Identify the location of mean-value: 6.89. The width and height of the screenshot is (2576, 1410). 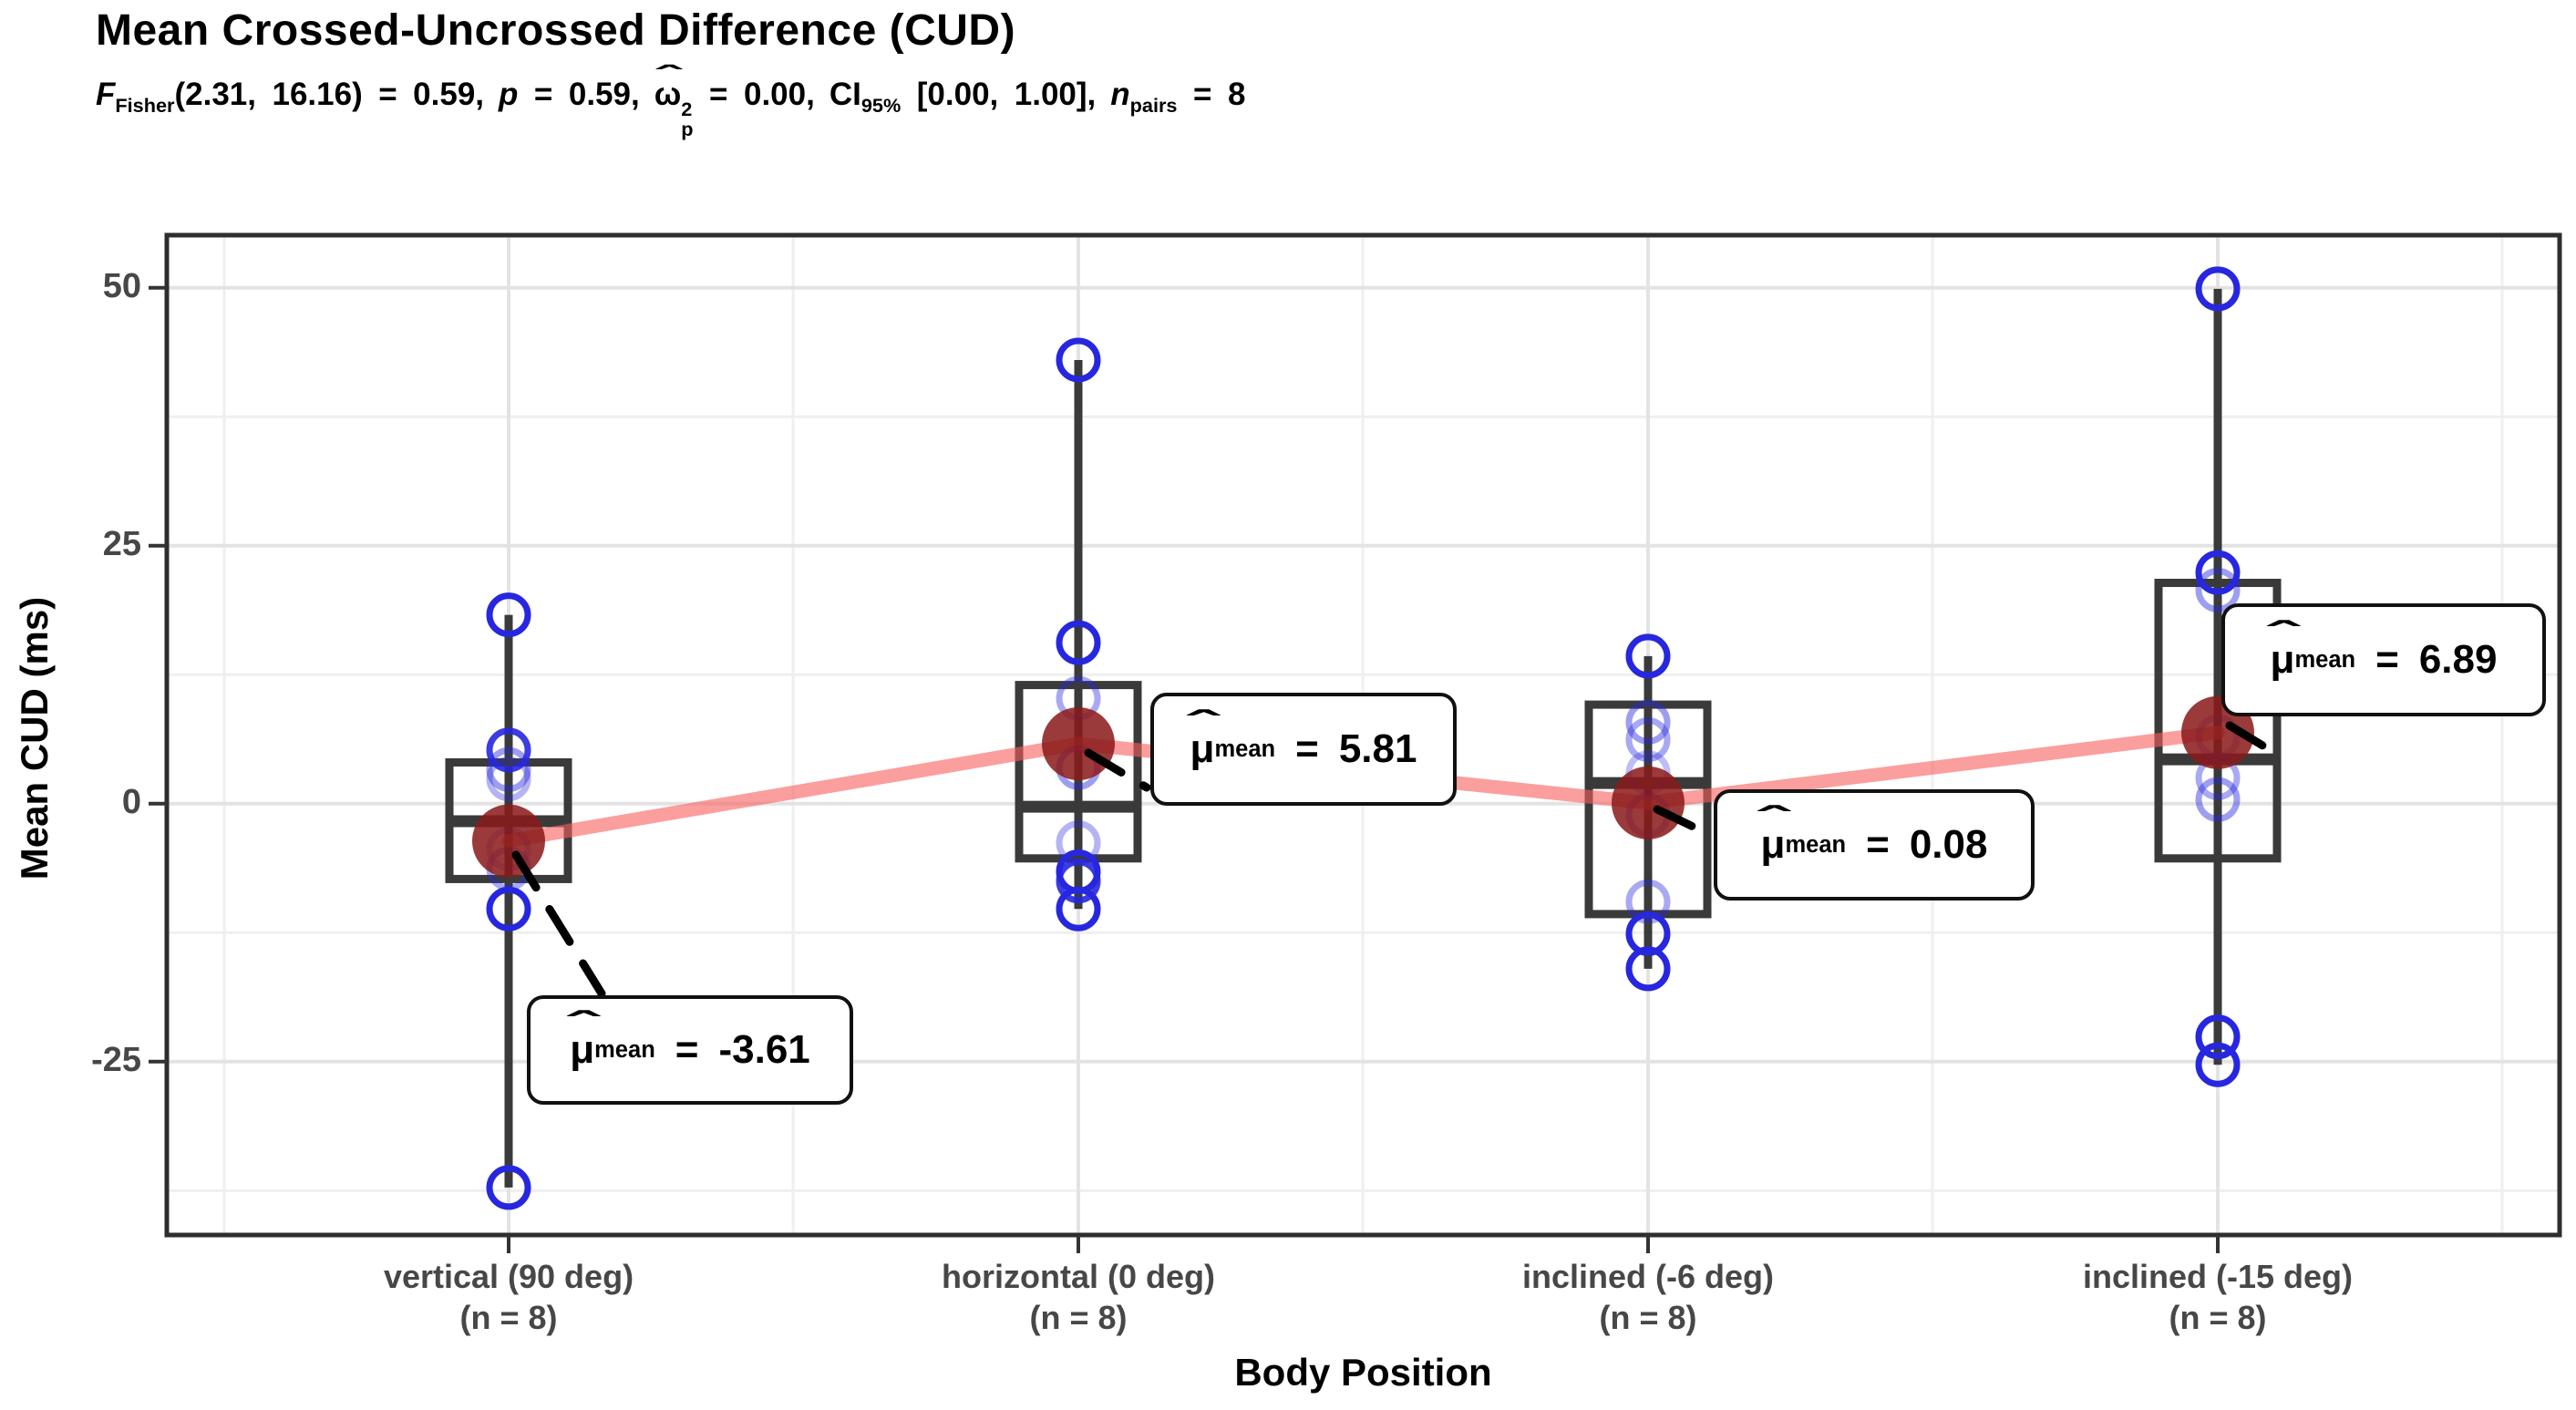
(2458, 659).